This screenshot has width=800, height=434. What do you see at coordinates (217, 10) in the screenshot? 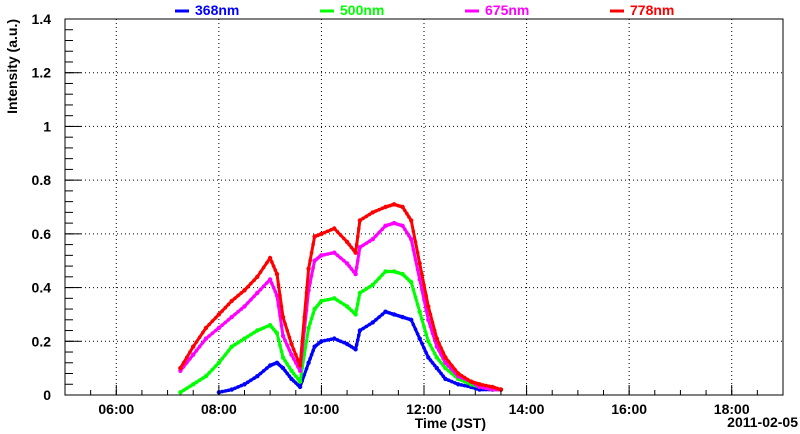
I see `legend-label: 368nm` at bounding box center [217, 10].